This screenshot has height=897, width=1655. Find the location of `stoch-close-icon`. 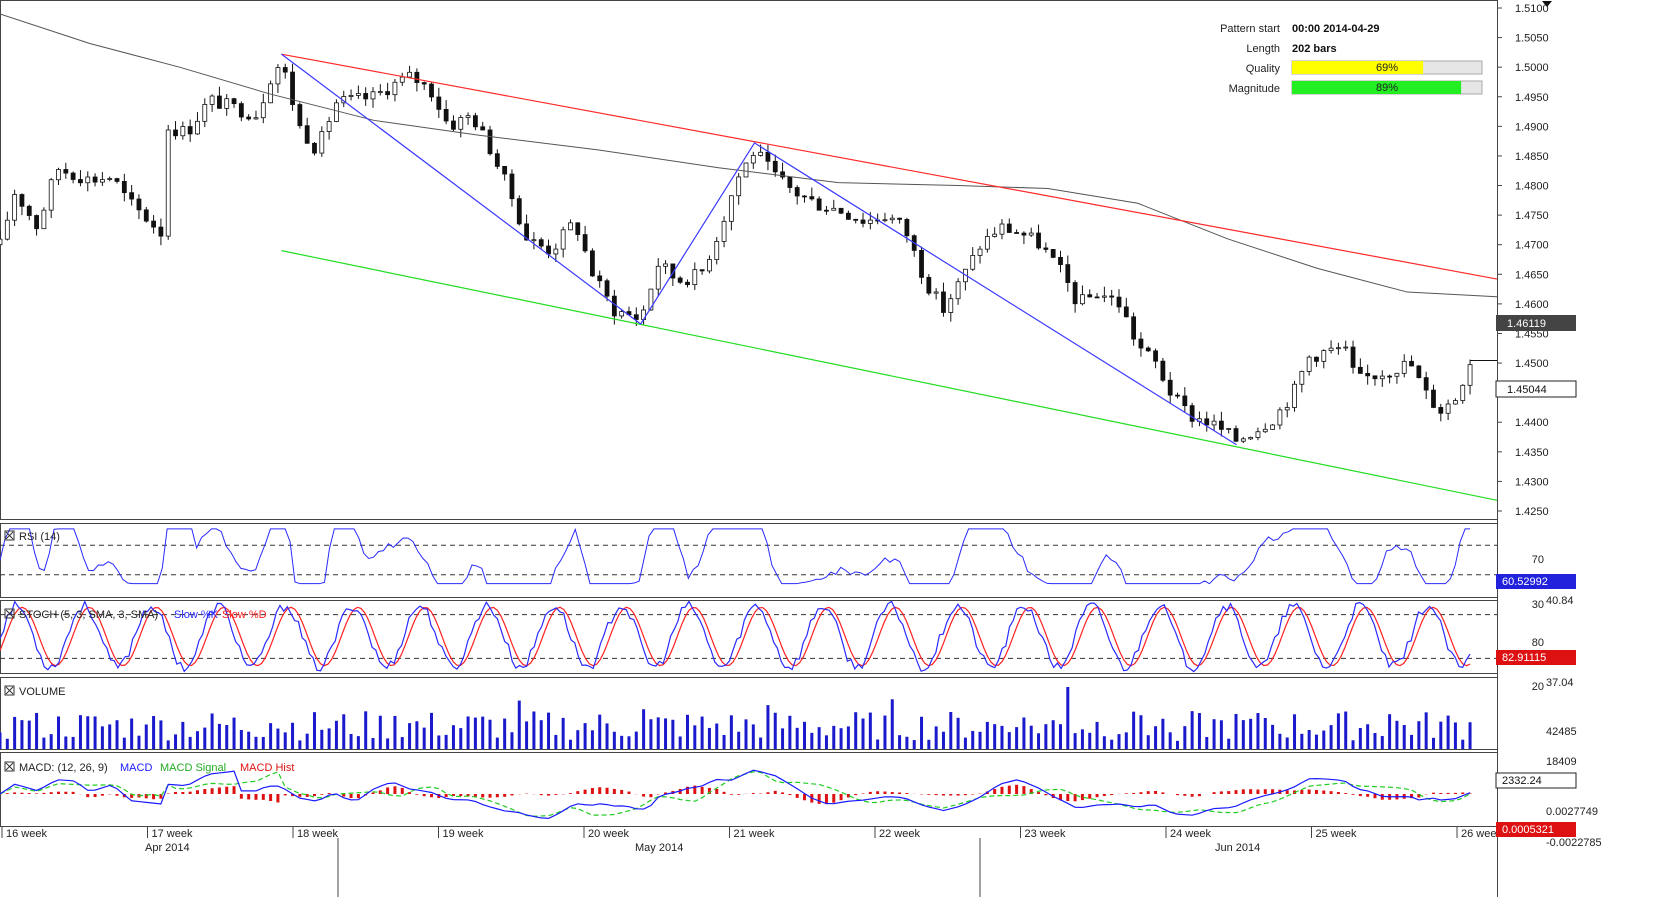

stoch-close-icon is located at coordinates (9, 613).